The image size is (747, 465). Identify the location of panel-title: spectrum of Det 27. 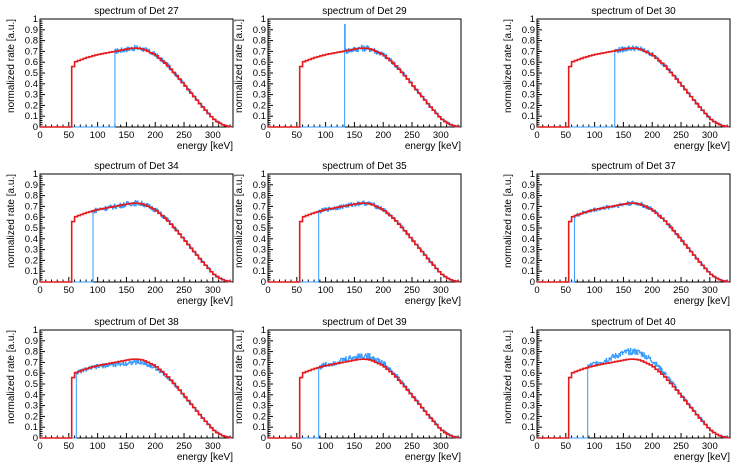
(136, 11).